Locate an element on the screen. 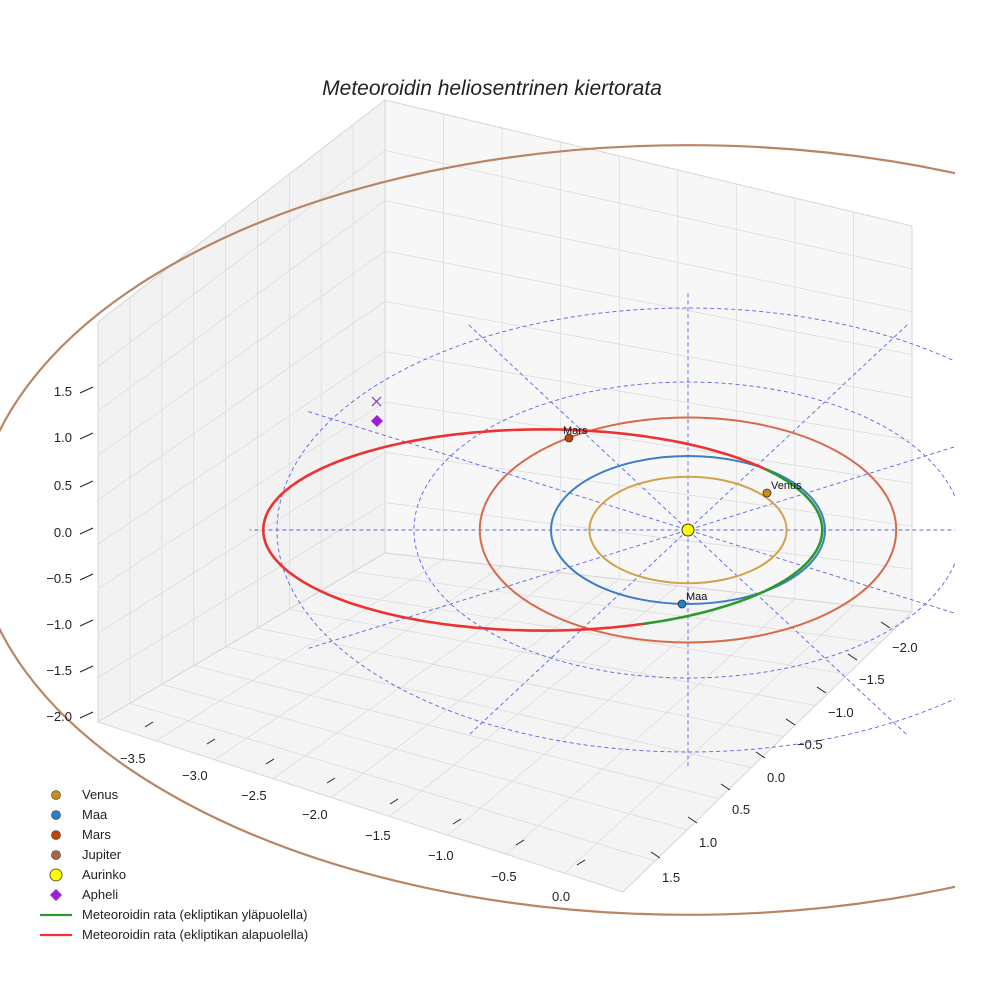  orbit-mars is located at coordinates (688, 530).